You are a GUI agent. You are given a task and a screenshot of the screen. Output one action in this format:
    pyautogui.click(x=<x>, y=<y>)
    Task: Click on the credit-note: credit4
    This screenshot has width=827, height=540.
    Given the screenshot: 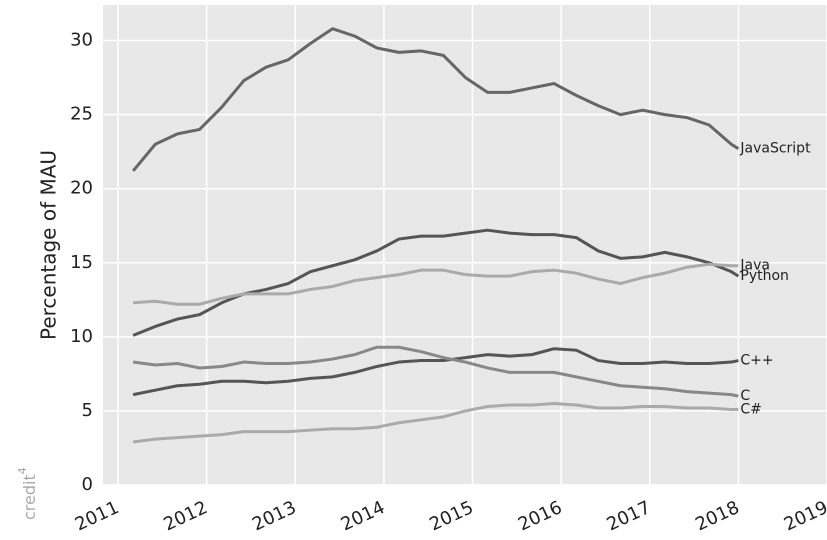 What is the action you would take?
    pyautogui.click(x=27, y=493)
    